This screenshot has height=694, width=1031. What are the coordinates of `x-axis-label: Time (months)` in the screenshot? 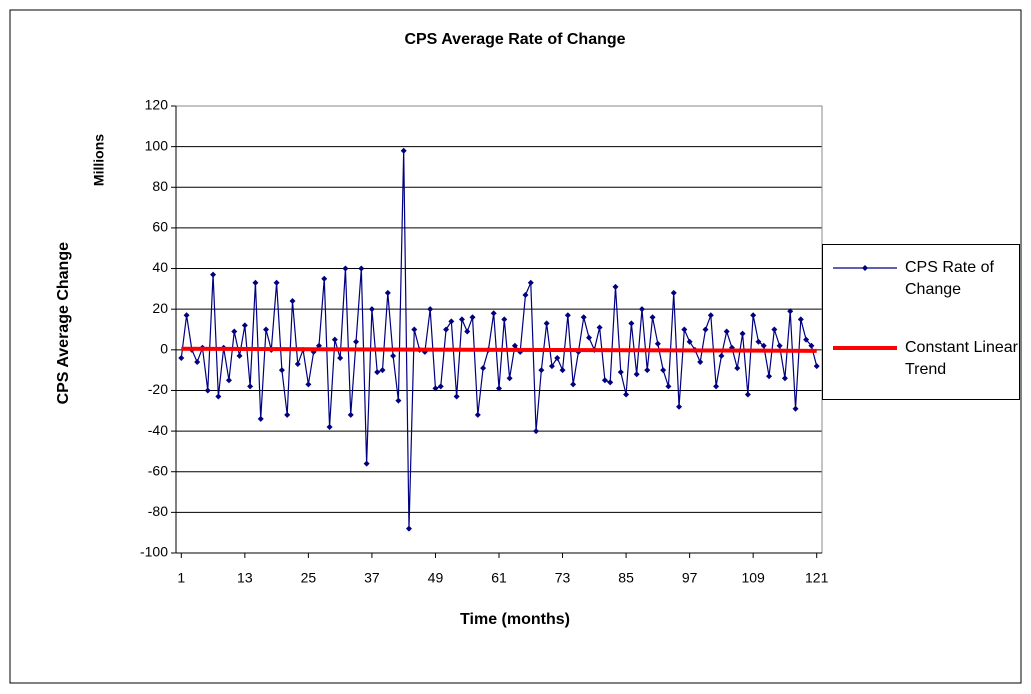 It's located at (515, 619).